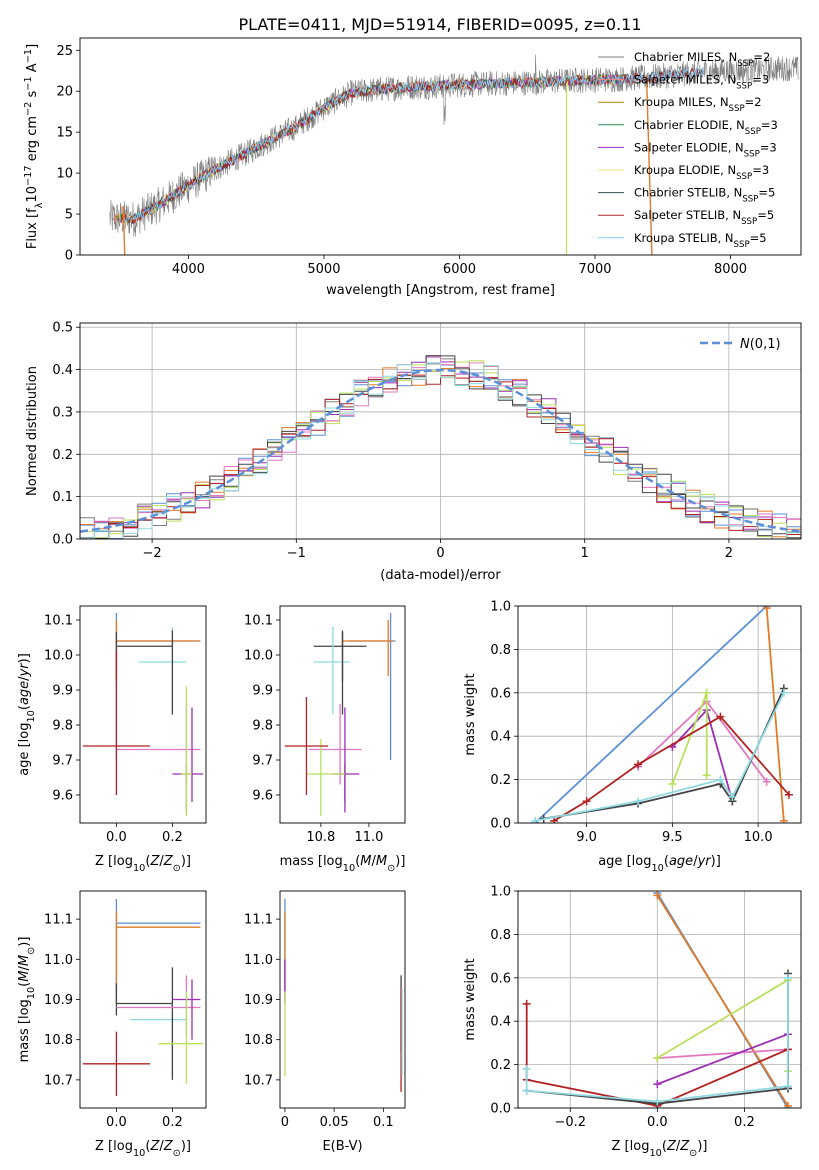 The height and width of the screenshot is (1170, 819). I want to click on y-tick-label: 0.6, so click(500, 978).